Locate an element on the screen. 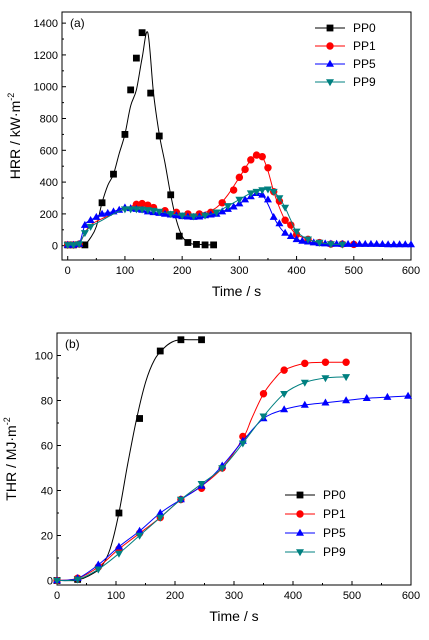 This screenshot has height=640, width=429. series-pp9 is located at coordinates (205, 218).